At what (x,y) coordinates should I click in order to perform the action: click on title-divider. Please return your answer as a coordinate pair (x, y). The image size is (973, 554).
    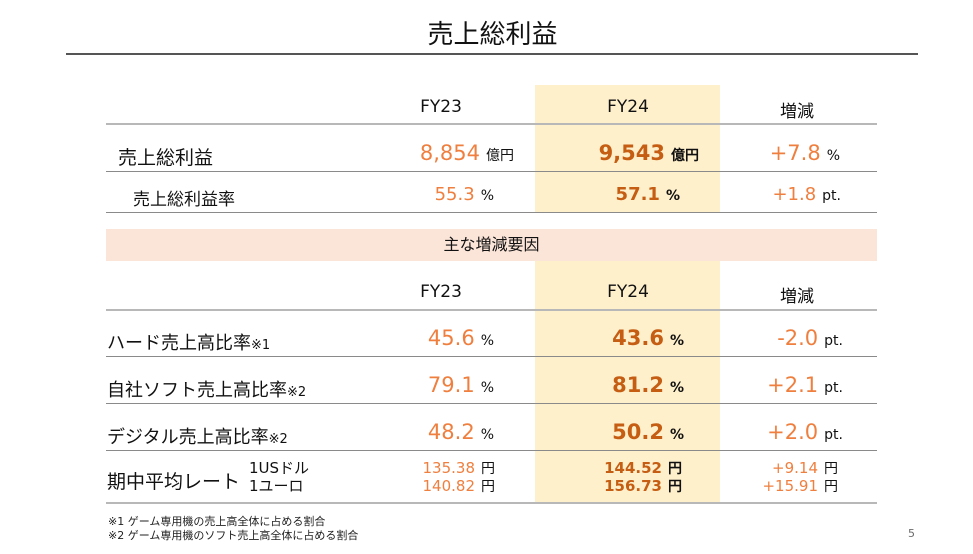
    Looking at the image, I should click on (492, 54).